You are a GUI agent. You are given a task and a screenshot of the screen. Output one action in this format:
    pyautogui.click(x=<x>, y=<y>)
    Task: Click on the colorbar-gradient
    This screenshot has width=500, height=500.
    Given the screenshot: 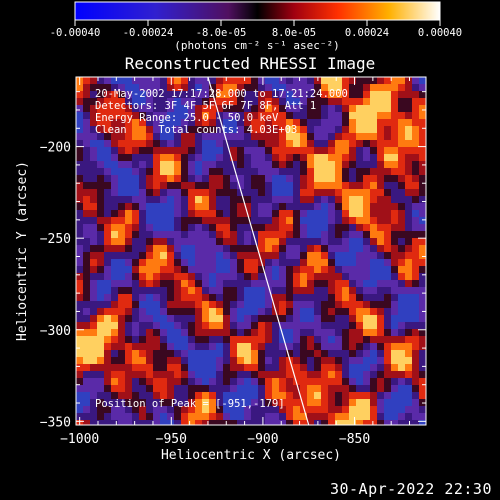 What is the action you would take?
    pyautogui.click(x=257, y=11)
    